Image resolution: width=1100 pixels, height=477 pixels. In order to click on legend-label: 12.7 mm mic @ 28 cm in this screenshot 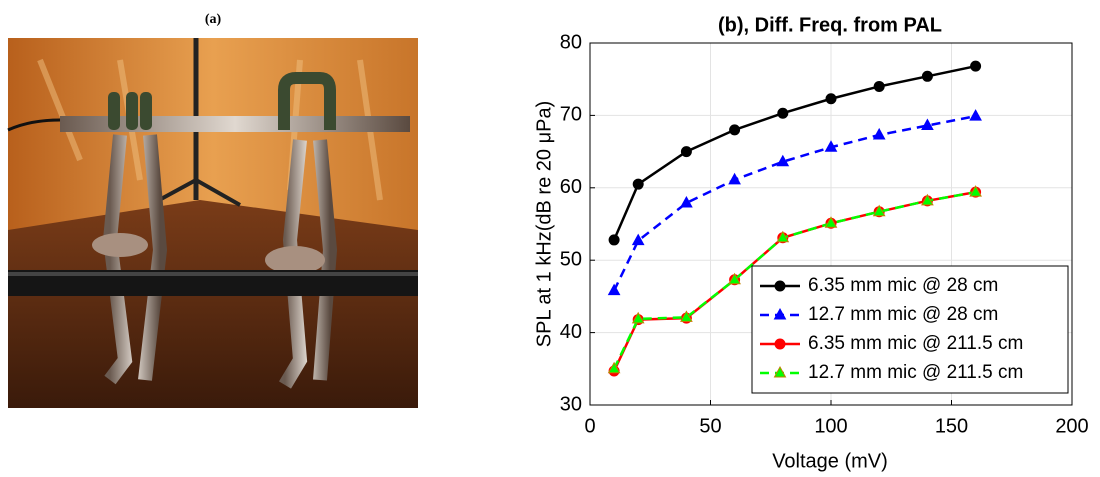, I will do `click(903, 314)`.